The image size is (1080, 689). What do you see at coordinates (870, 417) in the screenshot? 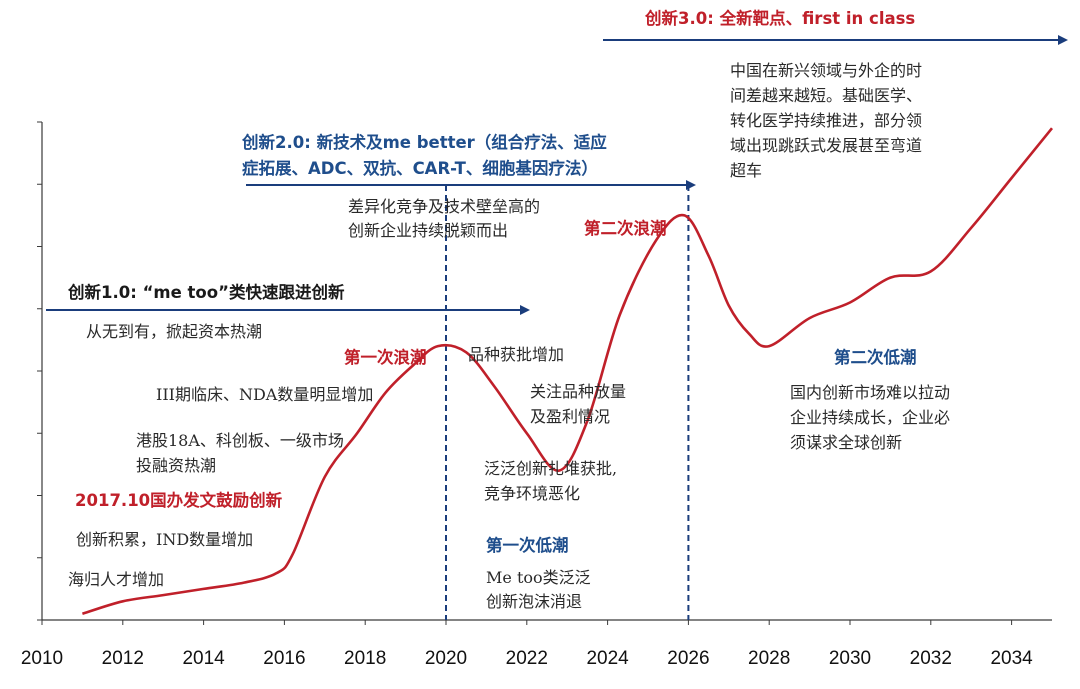
I see `annotation-guonei-line2: 企业持续成长，企业必` at bounding box center [870, 417].